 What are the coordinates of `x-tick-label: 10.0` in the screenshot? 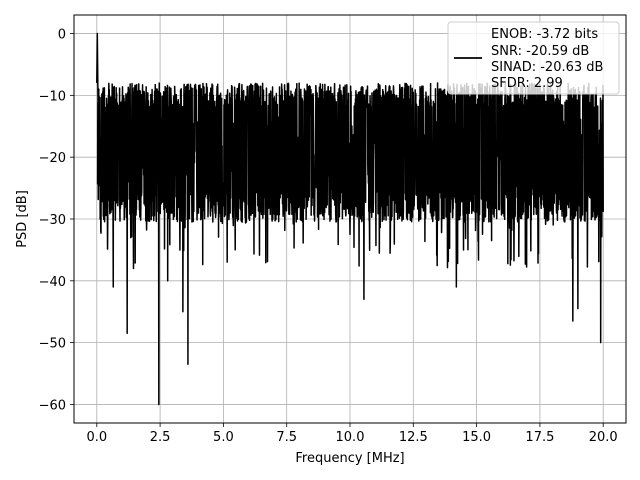 It's located at (350, 437).